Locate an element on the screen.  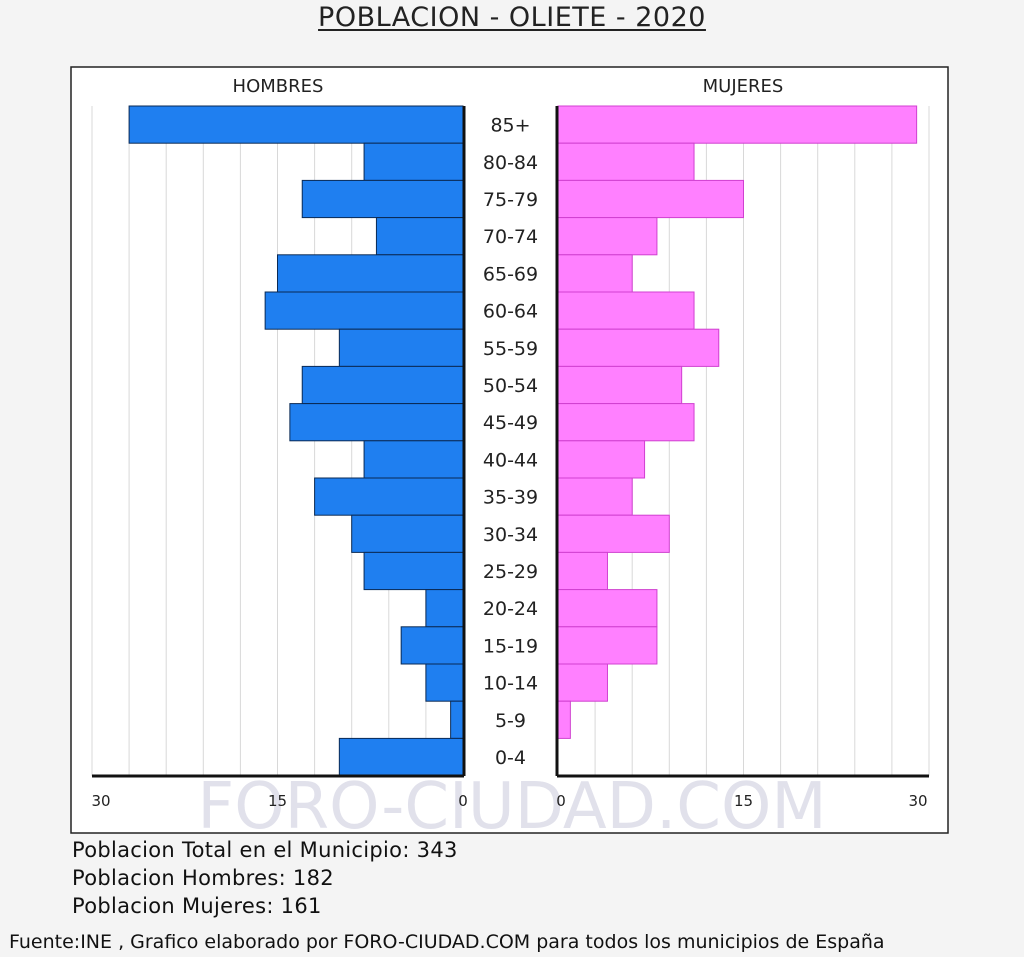
age-label-75-79: 75-79 is located at coordinates (510, 200).